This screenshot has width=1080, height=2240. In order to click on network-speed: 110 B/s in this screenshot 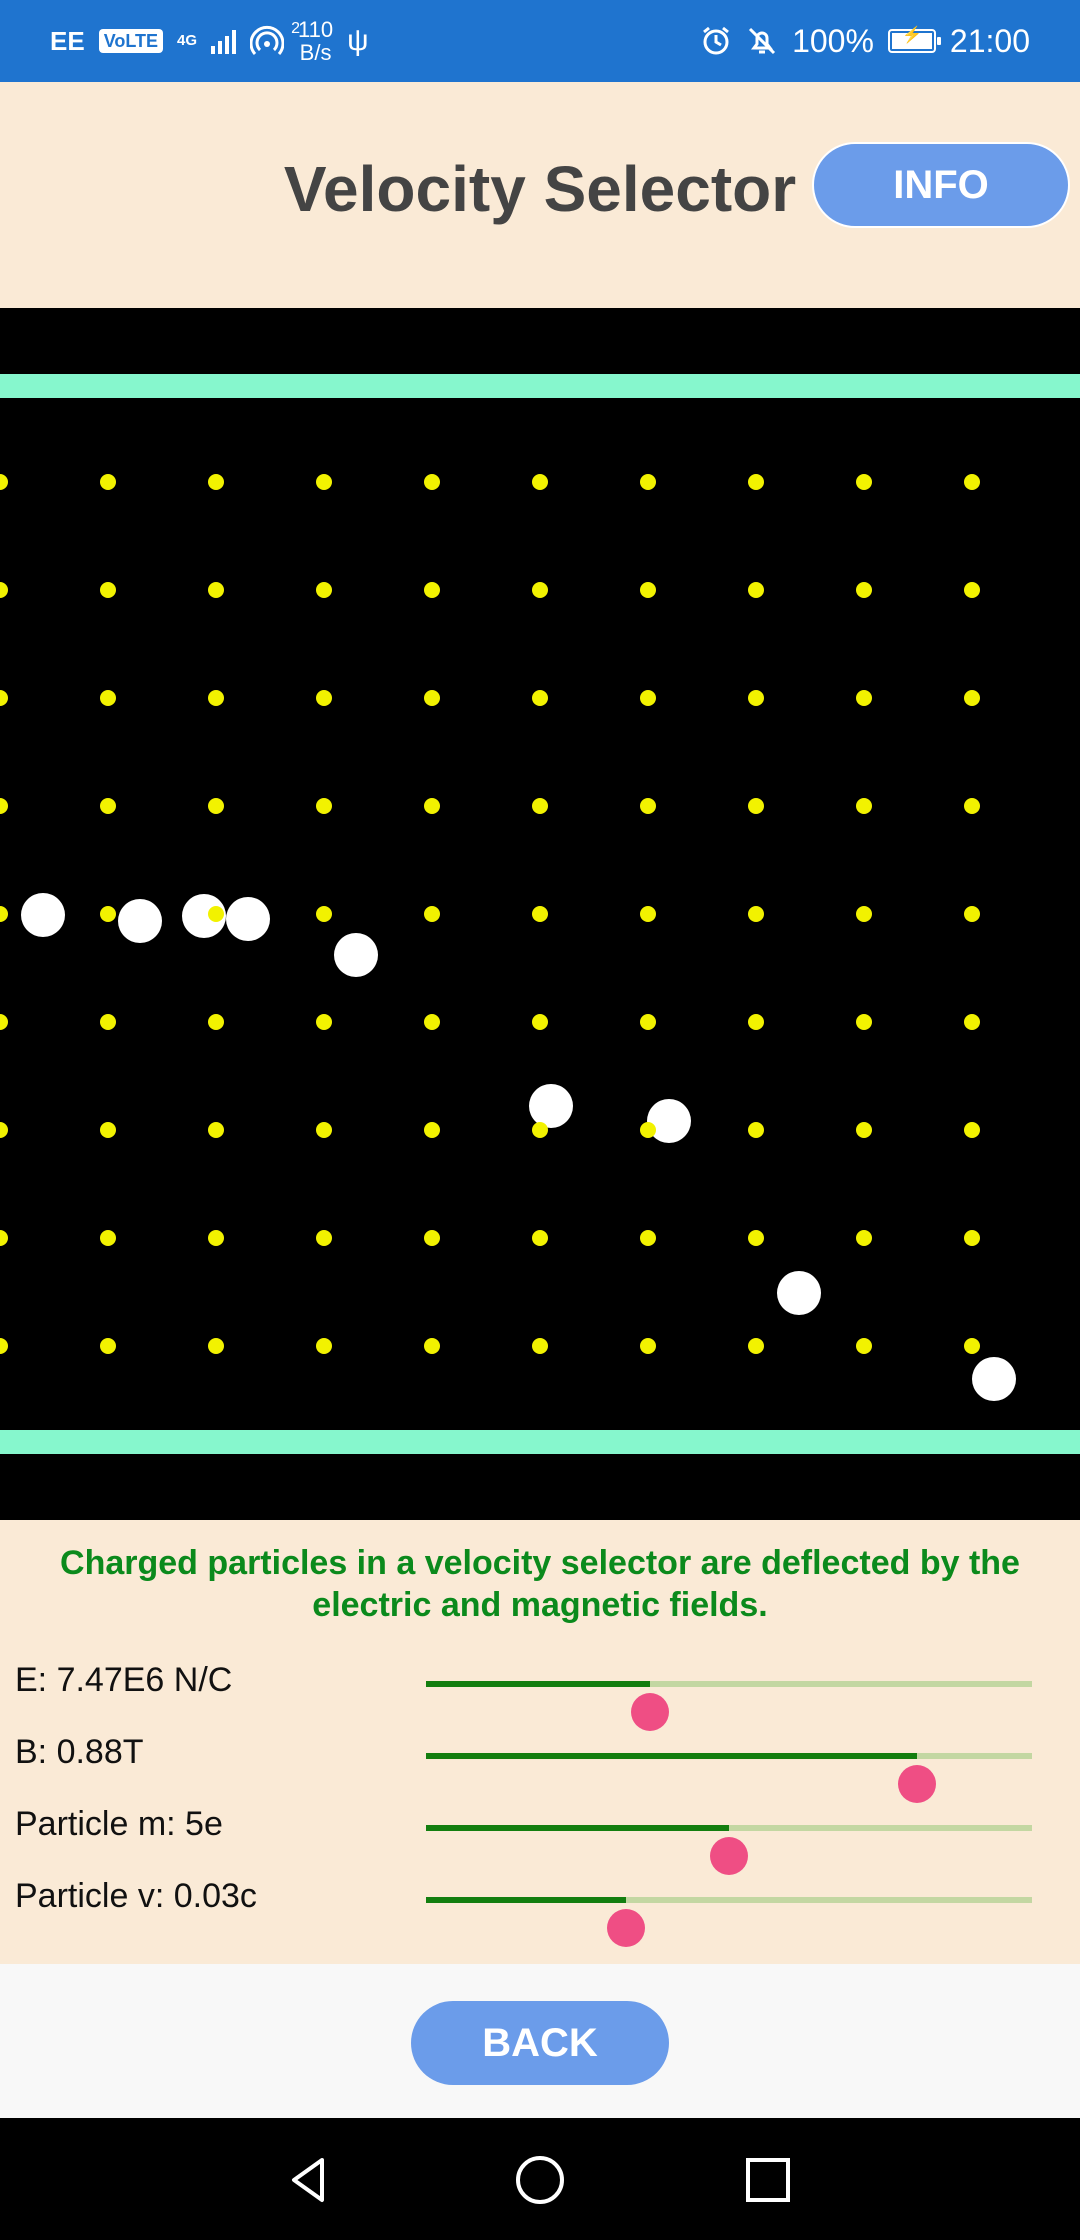, I will do `click(315, 41)`.